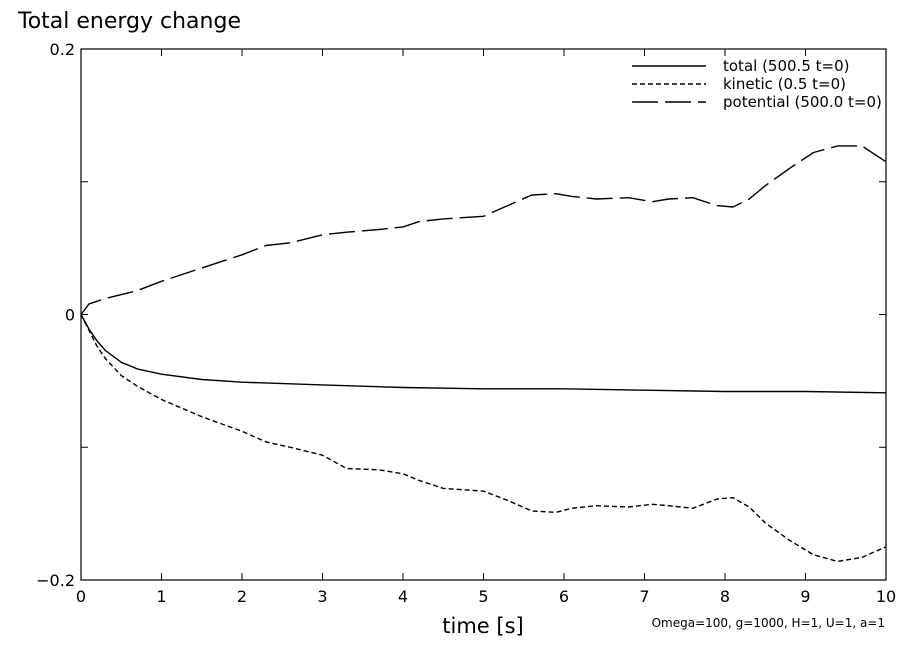  What do you see at coordinates (70, 315) in the screenshot?
I see `y-tick-label: 0` at bounding box center [70, 315].